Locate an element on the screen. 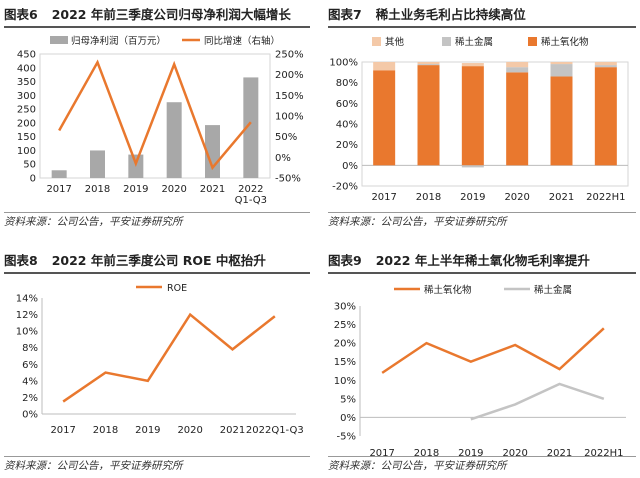  legend-swatch-oxide is located at coordinates (532, 41).